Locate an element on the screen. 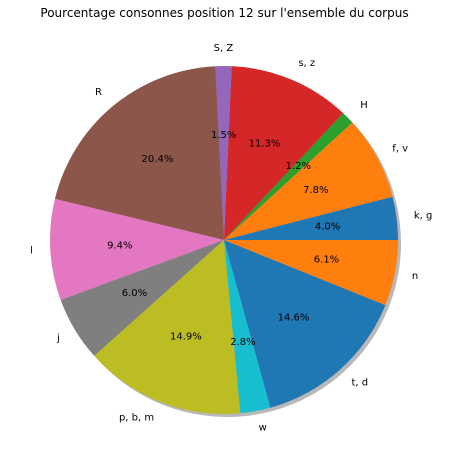 The image size is (449, 465). pie-slice-j is located at coordinates (142, 298).